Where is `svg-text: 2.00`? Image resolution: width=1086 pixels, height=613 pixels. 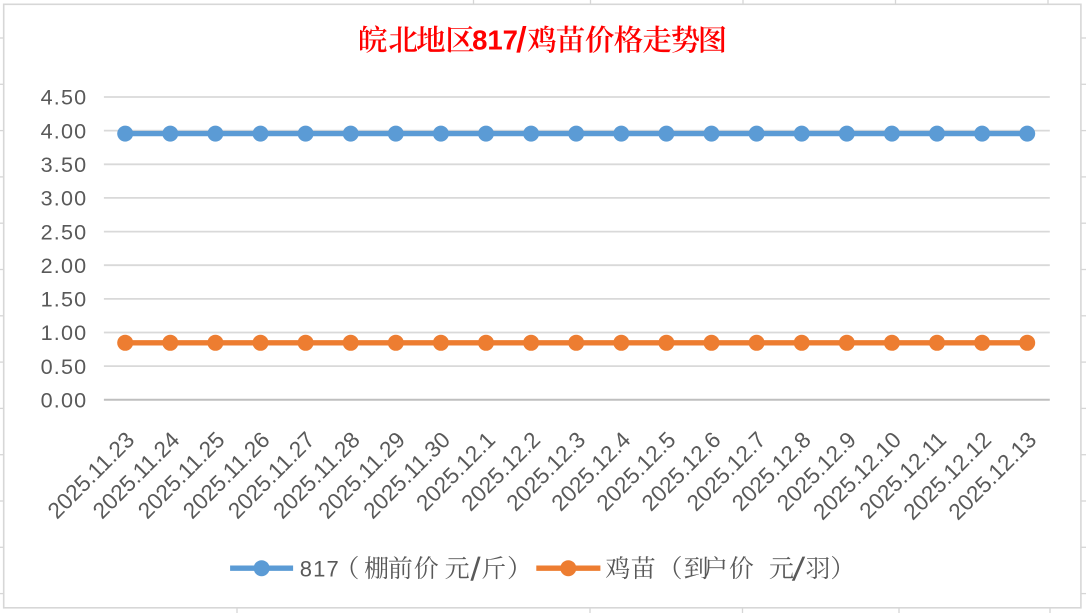
svg-text: 2.00 is located at coordinates (64, 265).